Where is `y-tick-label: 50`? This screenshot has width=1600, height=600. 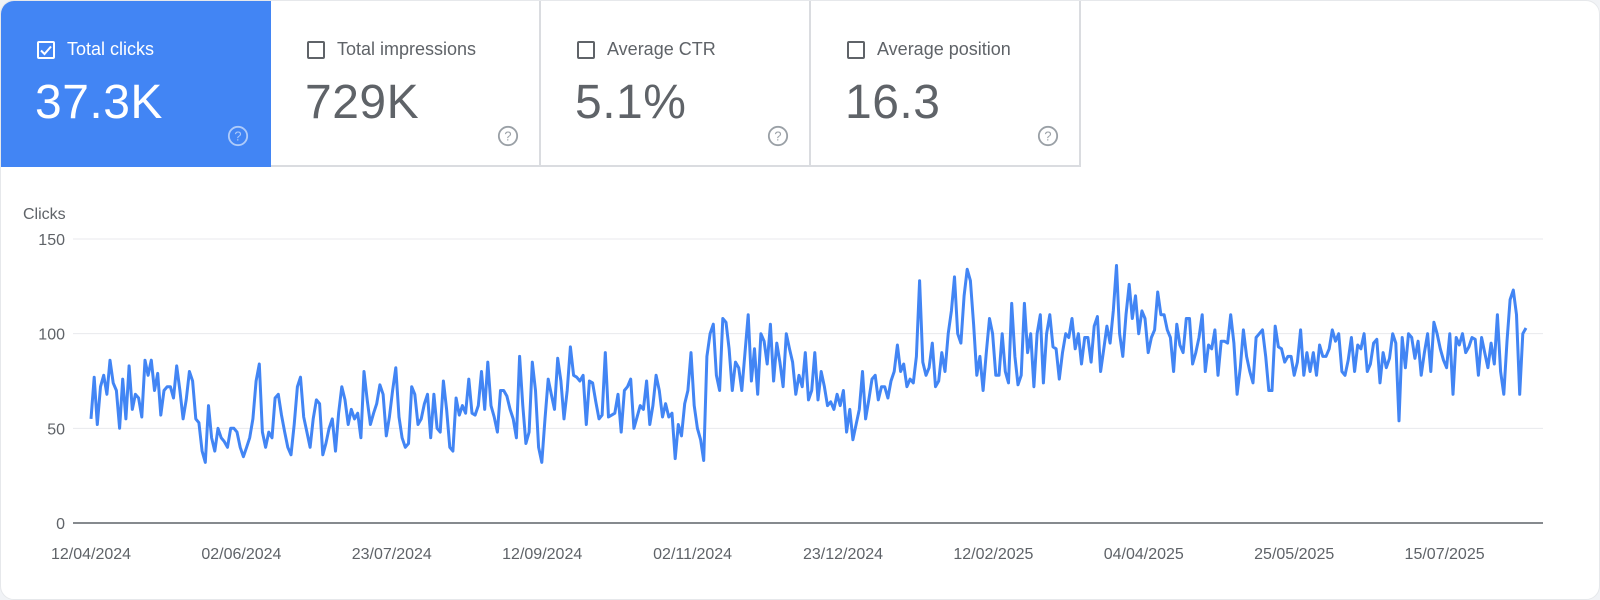
y-tick-label: 50 is located at coordinates (56, 429).